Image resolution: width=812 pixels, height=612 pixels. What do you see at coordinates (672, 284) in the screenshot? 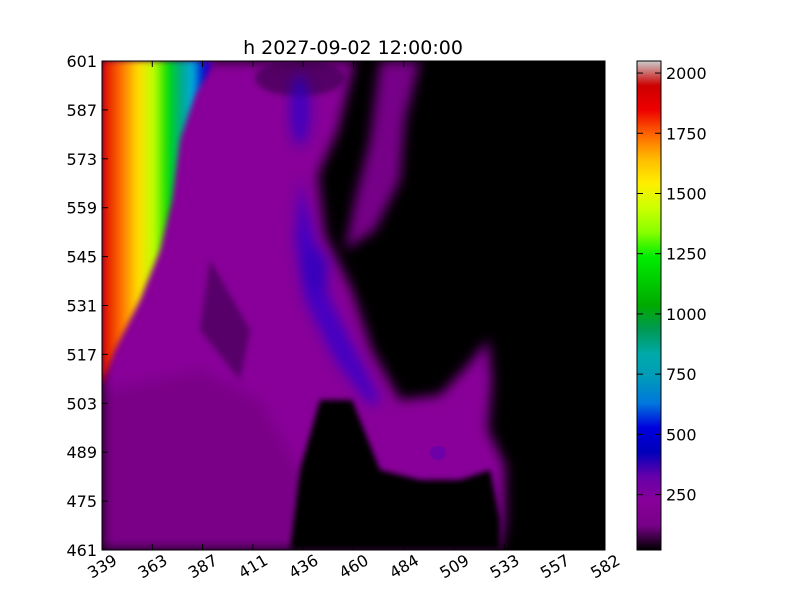
I see `colorbar-ticks: 2000 1750 1500 1250 1000 750 500 250` at bounding box center [672, 284].